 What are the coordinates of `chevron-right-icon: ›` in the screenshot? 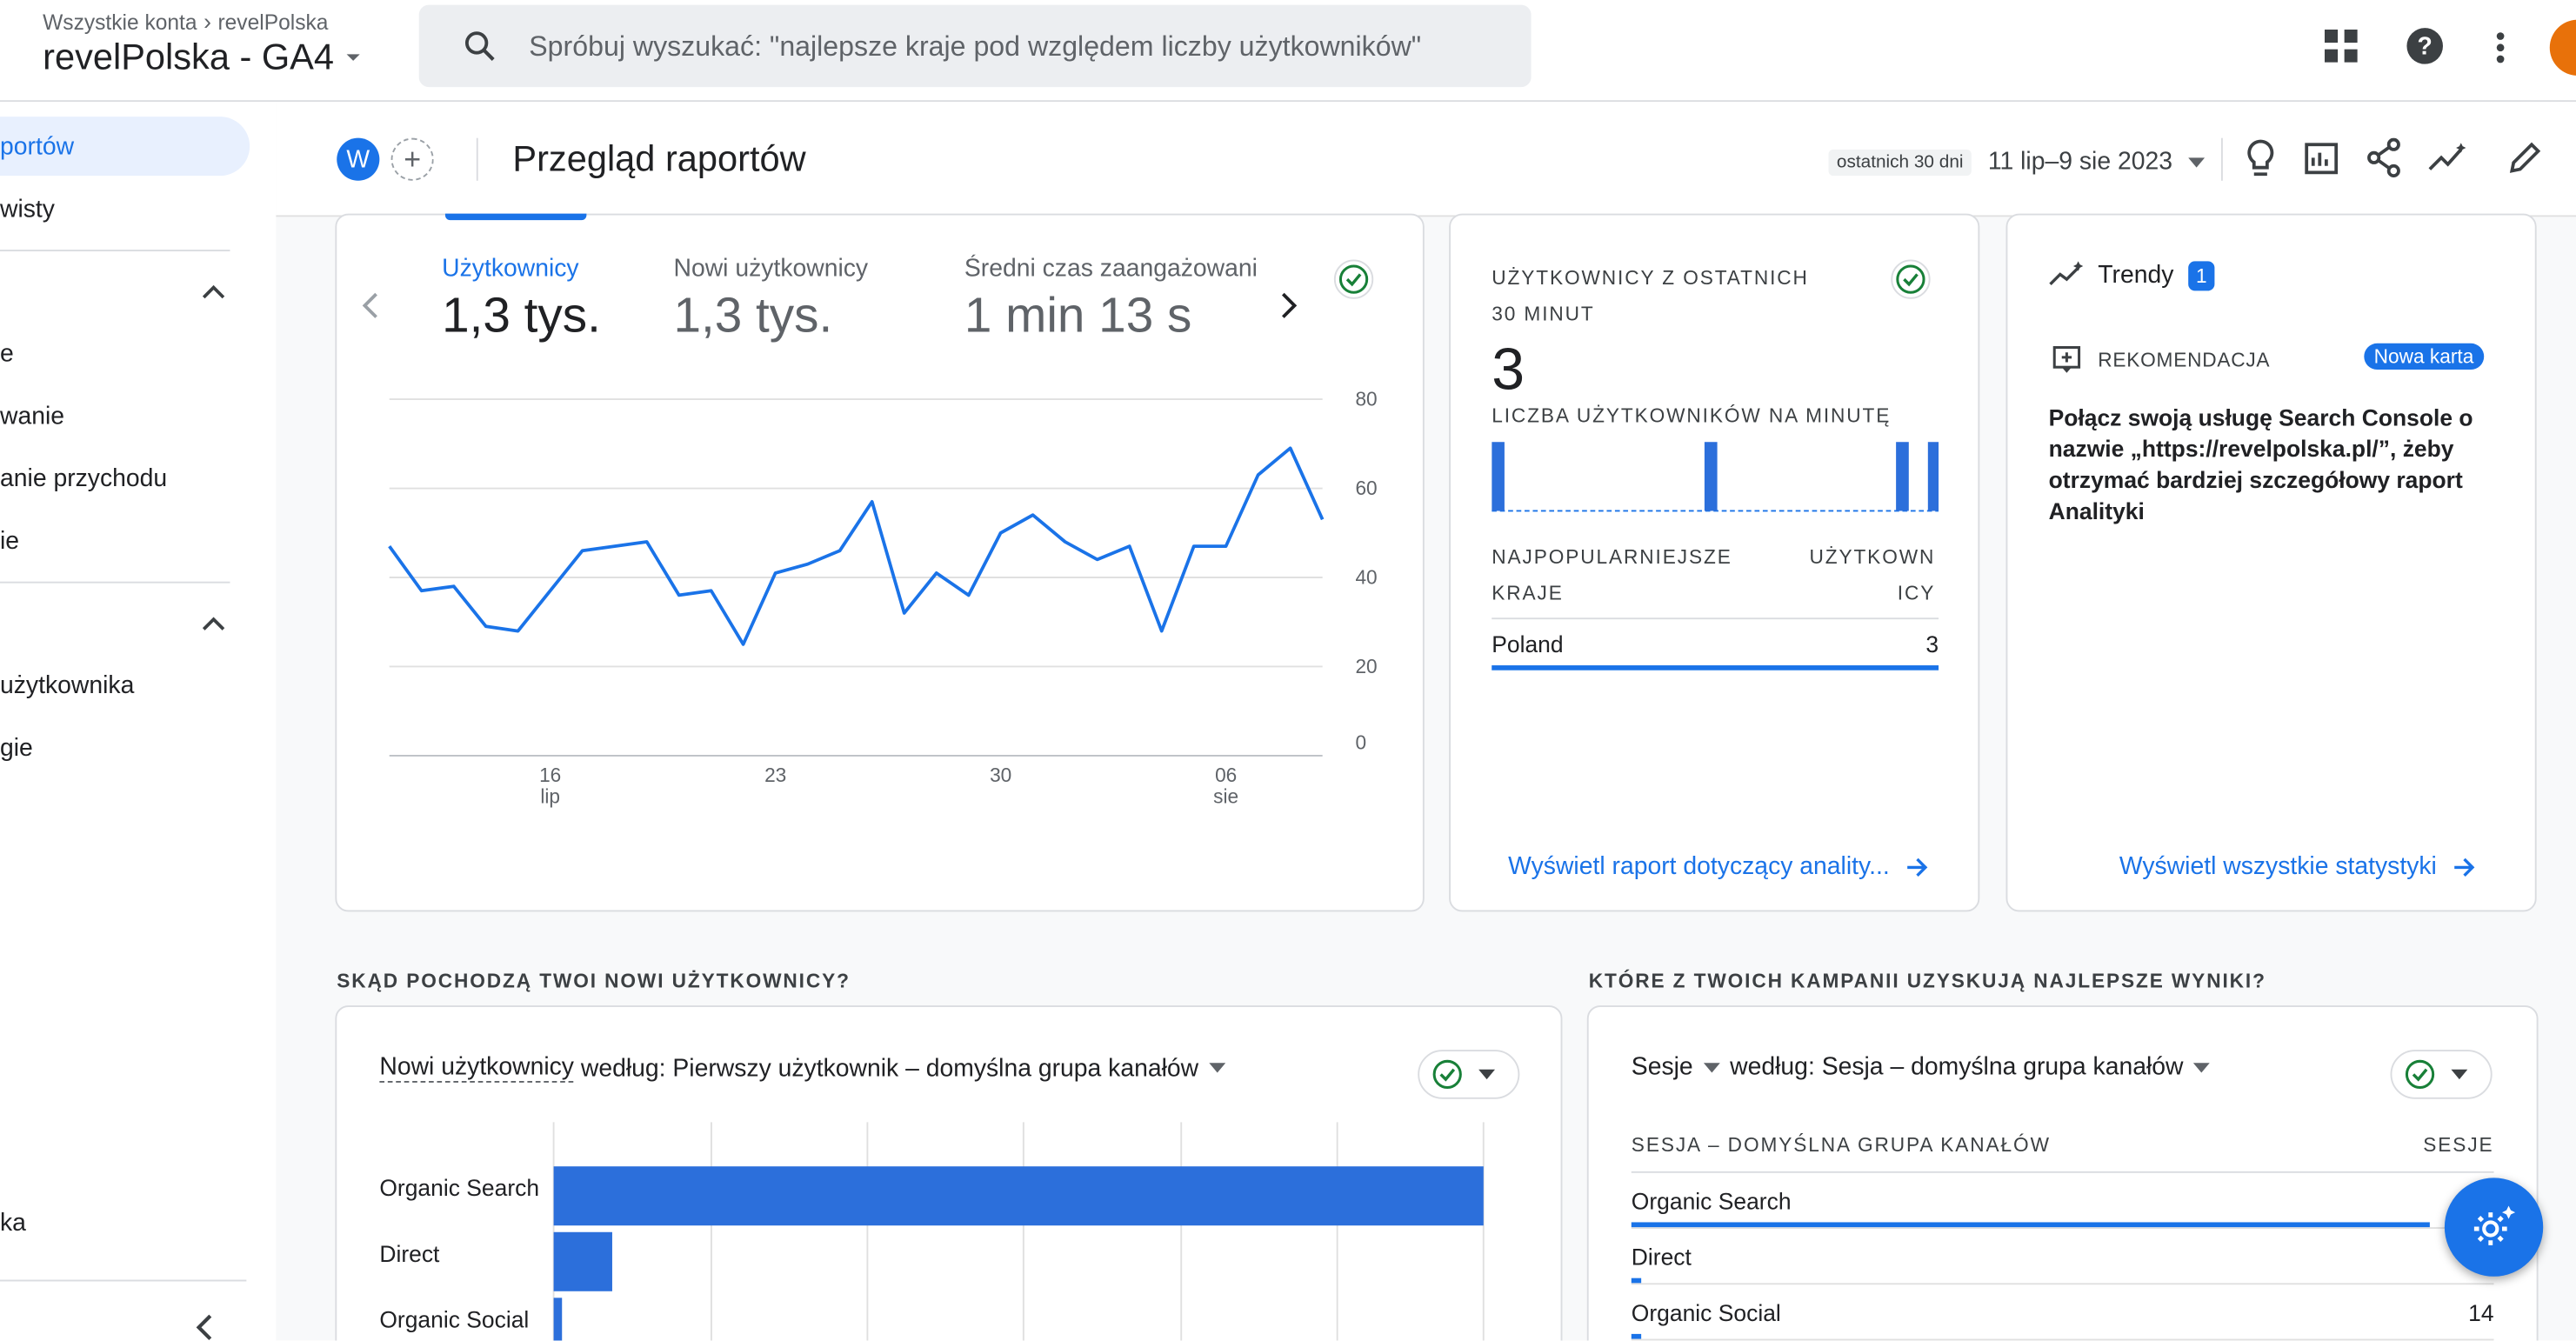 It's located at (207, 21).